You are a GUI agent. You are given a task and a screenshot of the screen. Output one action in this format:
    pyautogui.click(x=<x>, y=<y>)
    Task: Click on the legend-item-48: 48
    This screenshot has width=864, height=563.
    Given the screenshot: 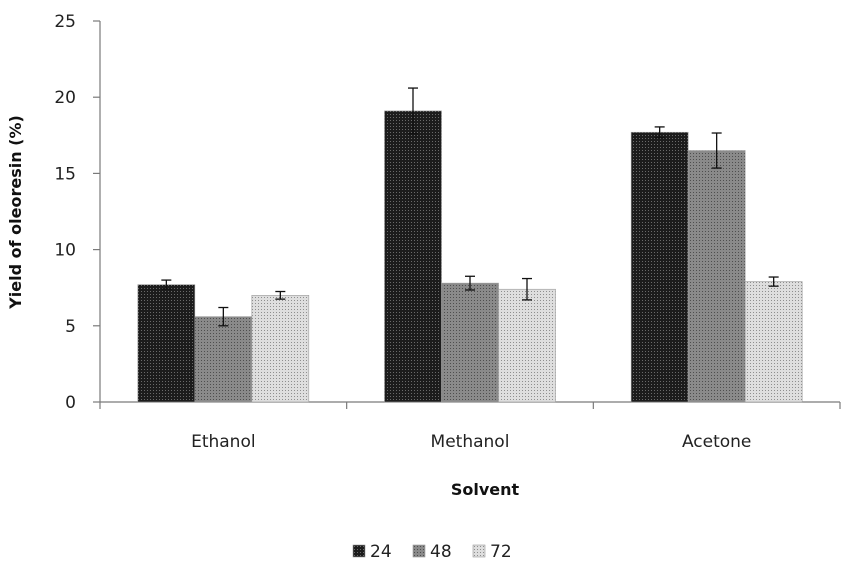 What is the action you would take?
    pyautogui.click(x=432, y=552)
    